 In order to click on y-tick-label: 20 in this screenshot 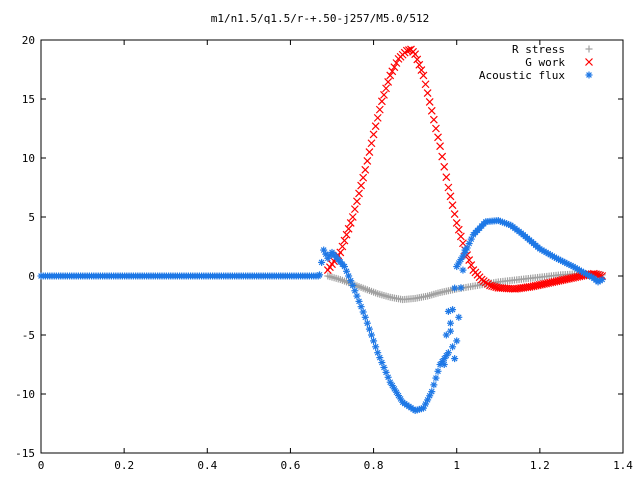, I will do `click(28, 40)`.